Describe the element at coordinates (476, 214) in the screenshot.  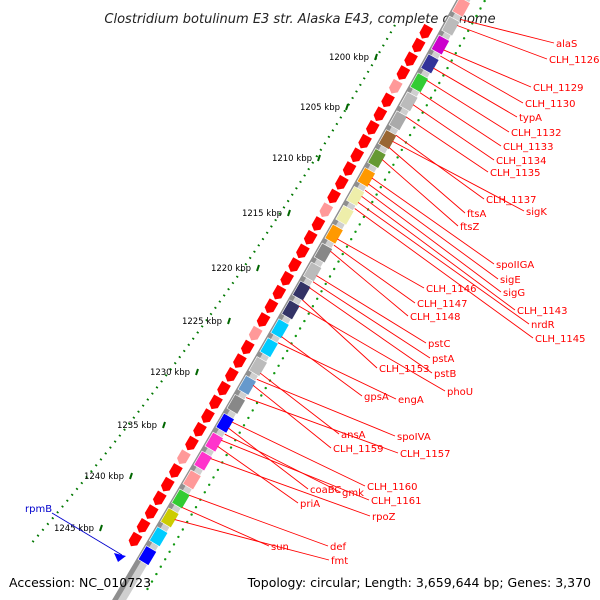
I see `gene-label: ftsA` at that location.